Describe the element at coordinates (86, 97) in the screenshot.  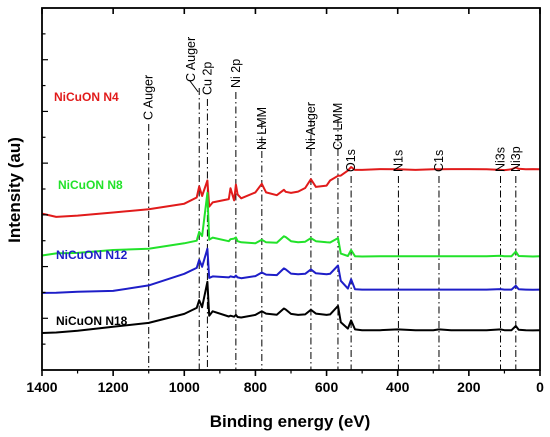
I see `series-label: NiCuON N4` at that location.